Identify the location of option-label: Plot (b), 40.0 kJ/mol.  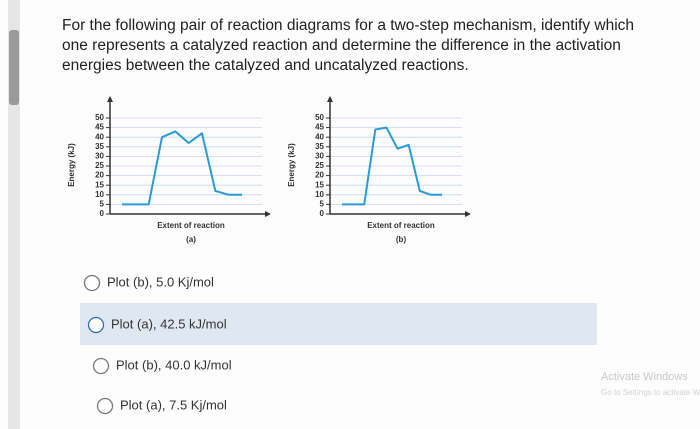
(174, 364).